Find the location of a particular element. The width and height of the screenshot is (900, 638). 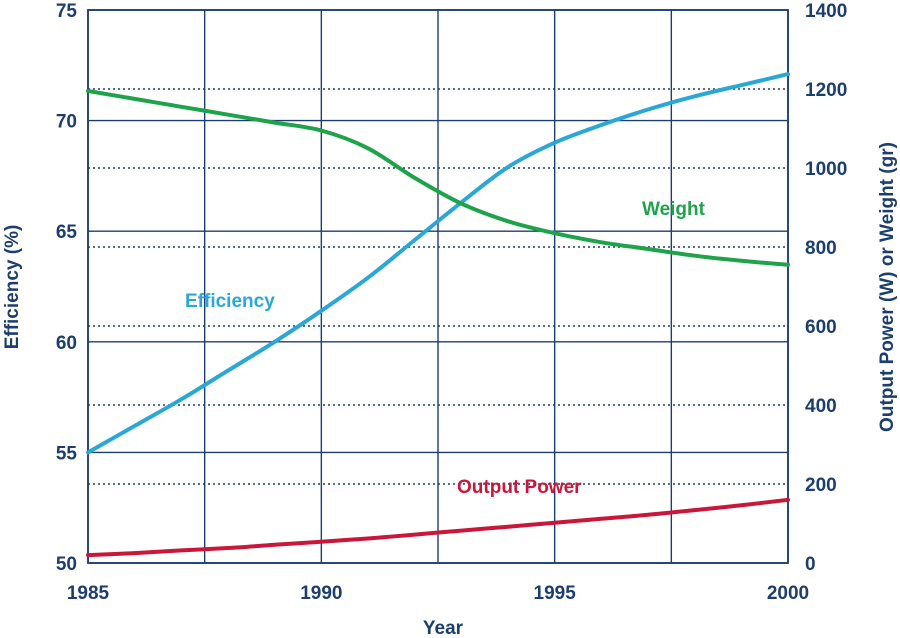

left-y-tick-label: 50 is located at coordinates (66, 564).